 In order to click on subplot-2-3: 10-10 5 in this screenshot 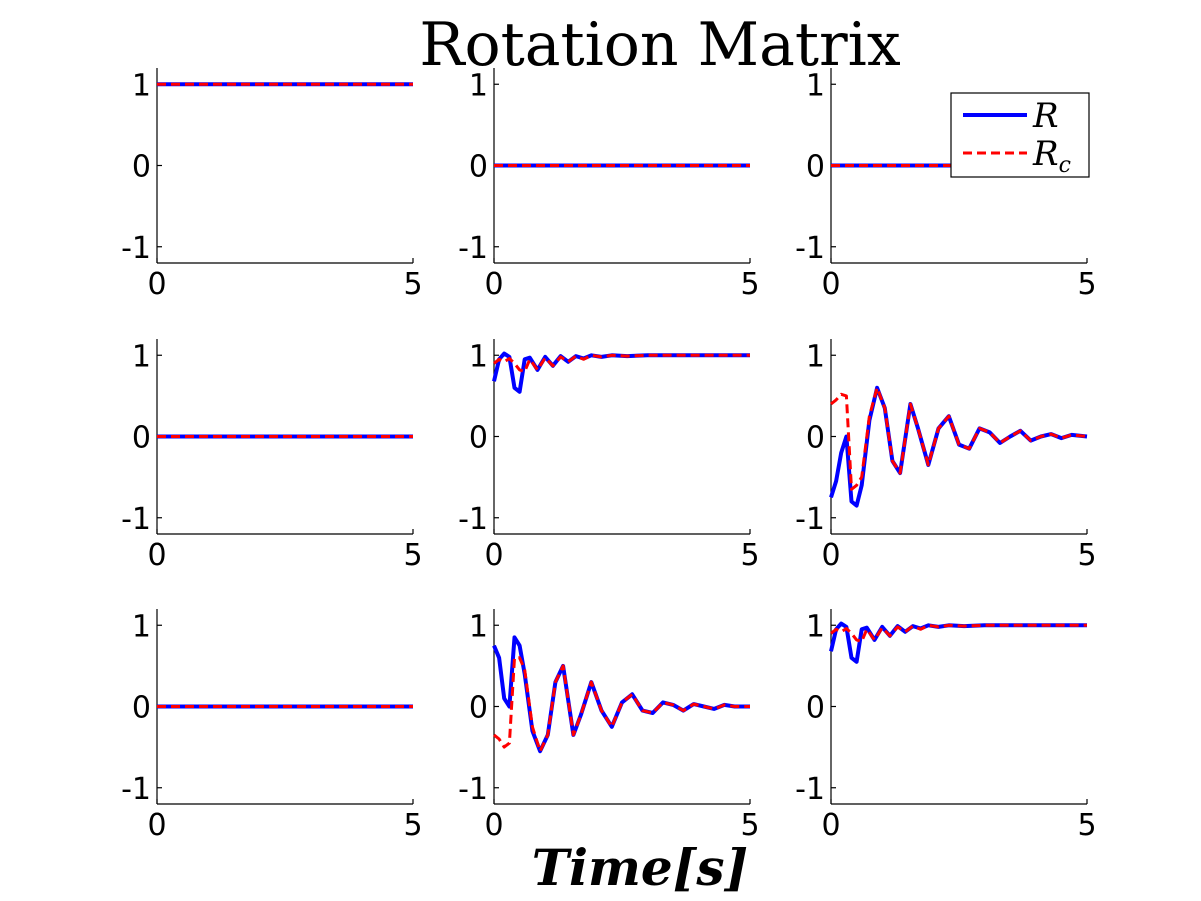, I will do `click(946, 456)`.